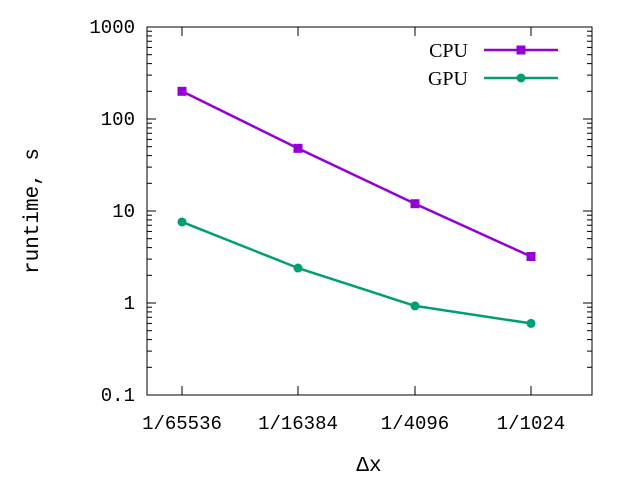  I want to click on x-tick-label: 1/4096, so click(415, 424).